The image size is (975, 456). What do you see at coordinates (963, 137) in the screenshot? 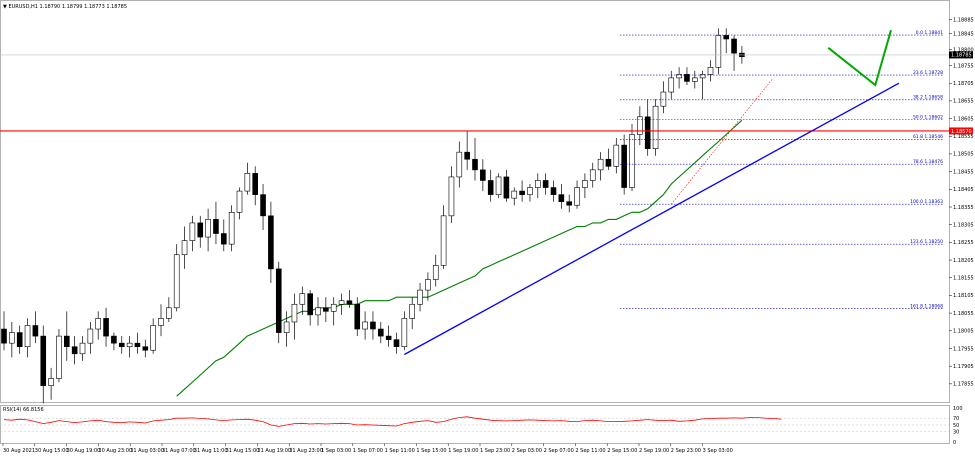
I see `price-tick-label: 1.18555` at bounding box center [963, 137].